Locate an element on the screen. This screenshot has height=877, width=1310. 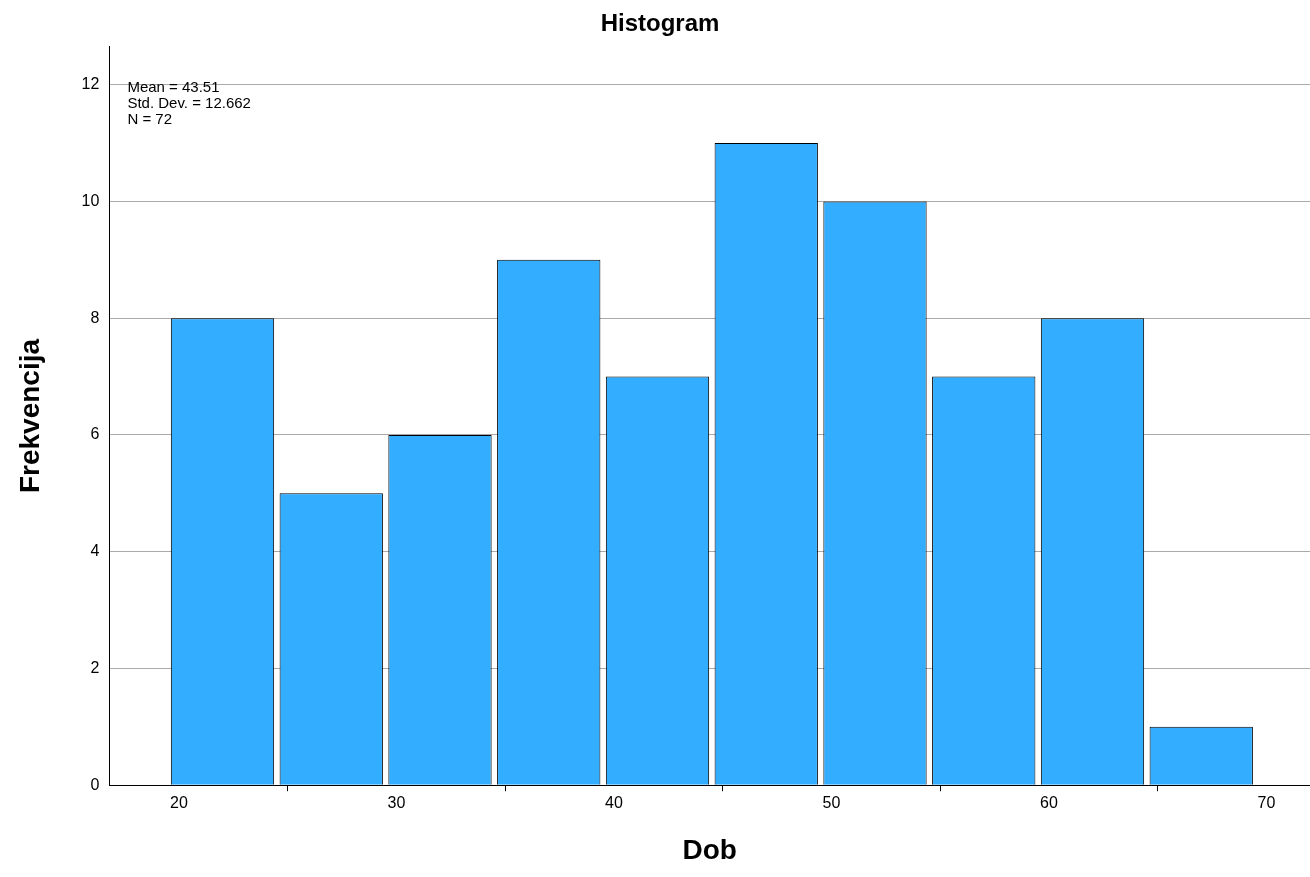
y-tick-label: 12 is located at coordinates (90, 84).